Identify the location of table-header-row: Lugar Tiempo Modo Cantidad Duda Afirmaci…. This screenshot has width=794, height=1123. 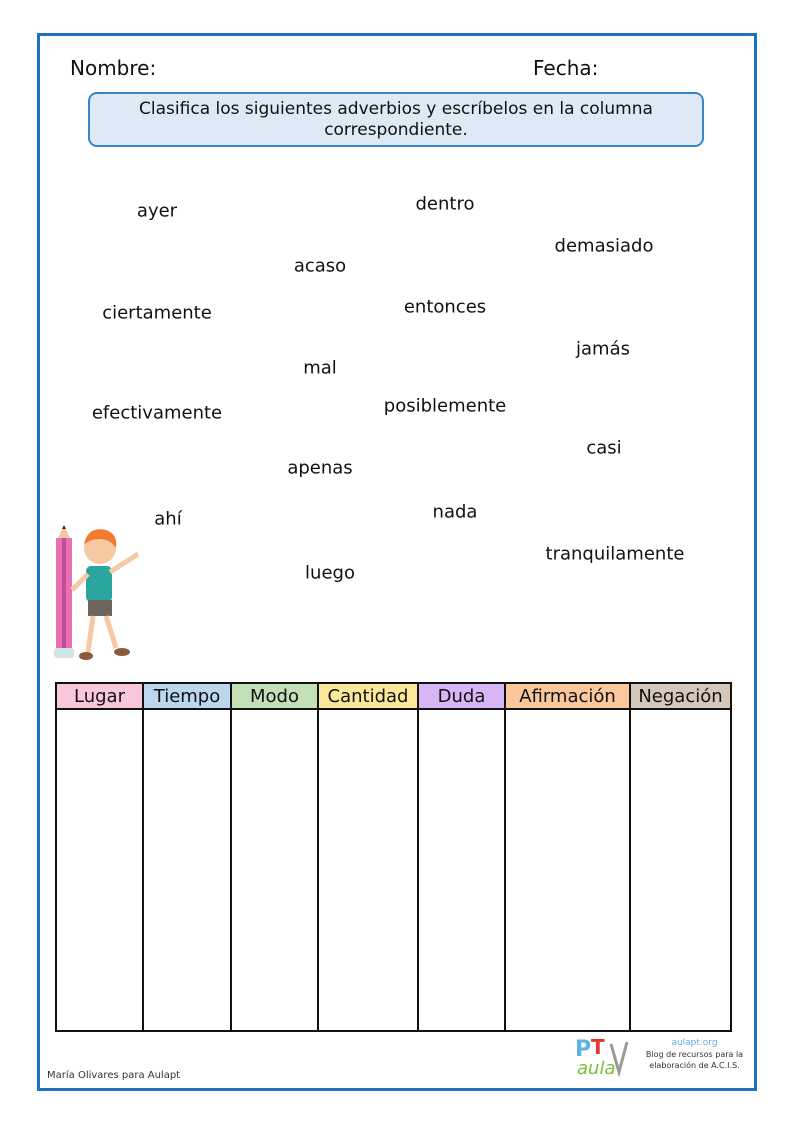
(393, 696).